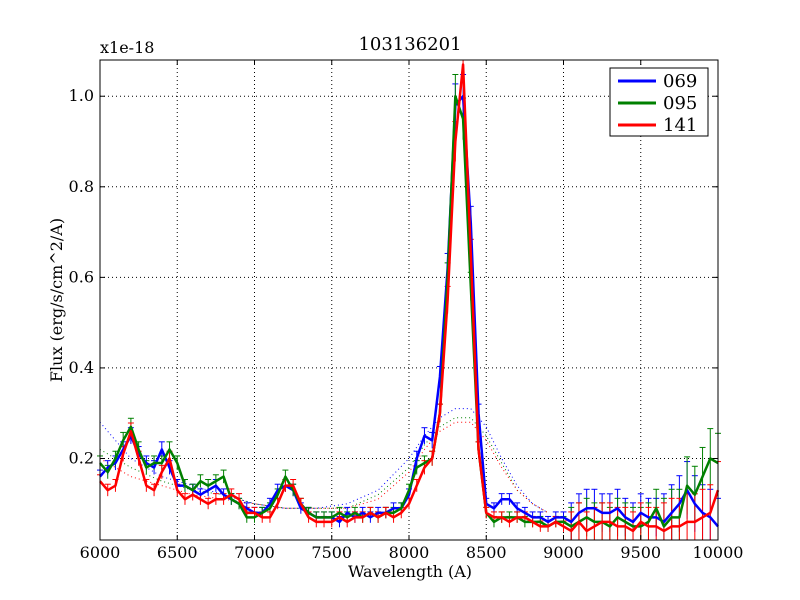 Image resolution: width=800 pixels, height=600 pixels. What do you see at coordinates (640, 552) in the screenshot?
I see `x-tick-label: 9500` at bounding box center [640, 552].